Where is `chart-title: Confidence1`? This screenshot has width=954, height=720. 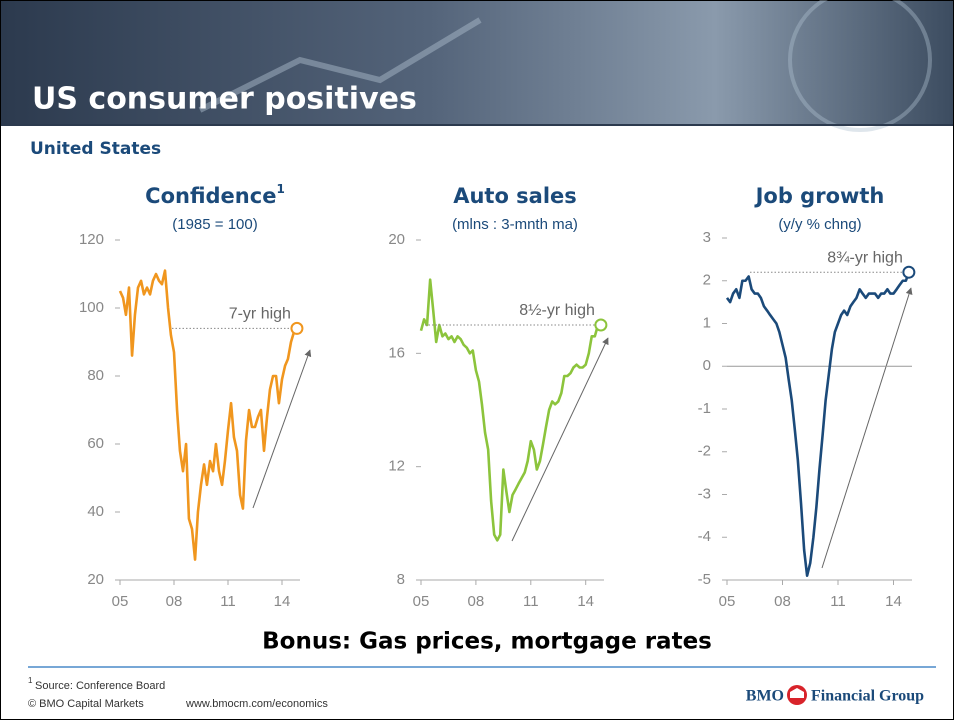 chart-title: Confidence1 is located at coordinates (215, 195).